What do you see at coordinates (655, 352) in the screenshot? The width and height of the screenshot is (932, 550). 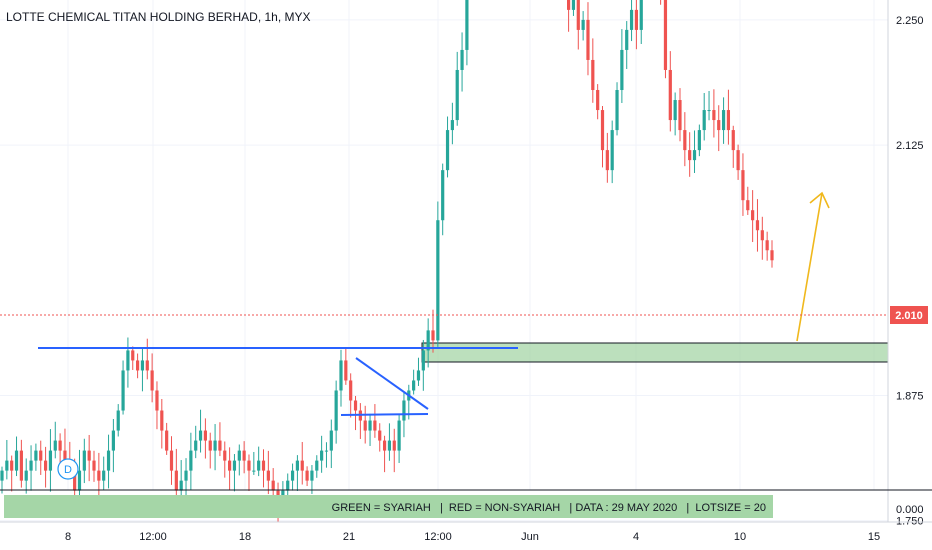 I see `support-zone` at bounding box center [655, 352].